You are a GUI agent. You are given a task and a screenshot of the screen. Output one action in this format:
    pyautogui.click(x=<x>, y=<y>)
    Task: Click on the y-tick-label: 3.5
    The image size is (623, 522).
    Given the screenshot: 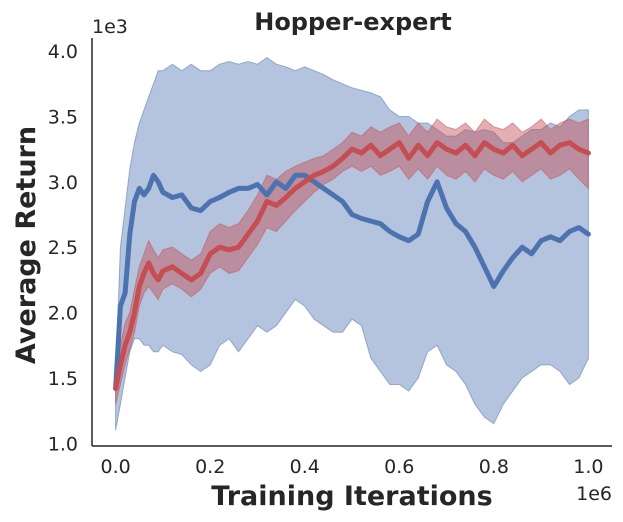 What is the action you would take?
    pyautogui.click(x=63, y=117)
    